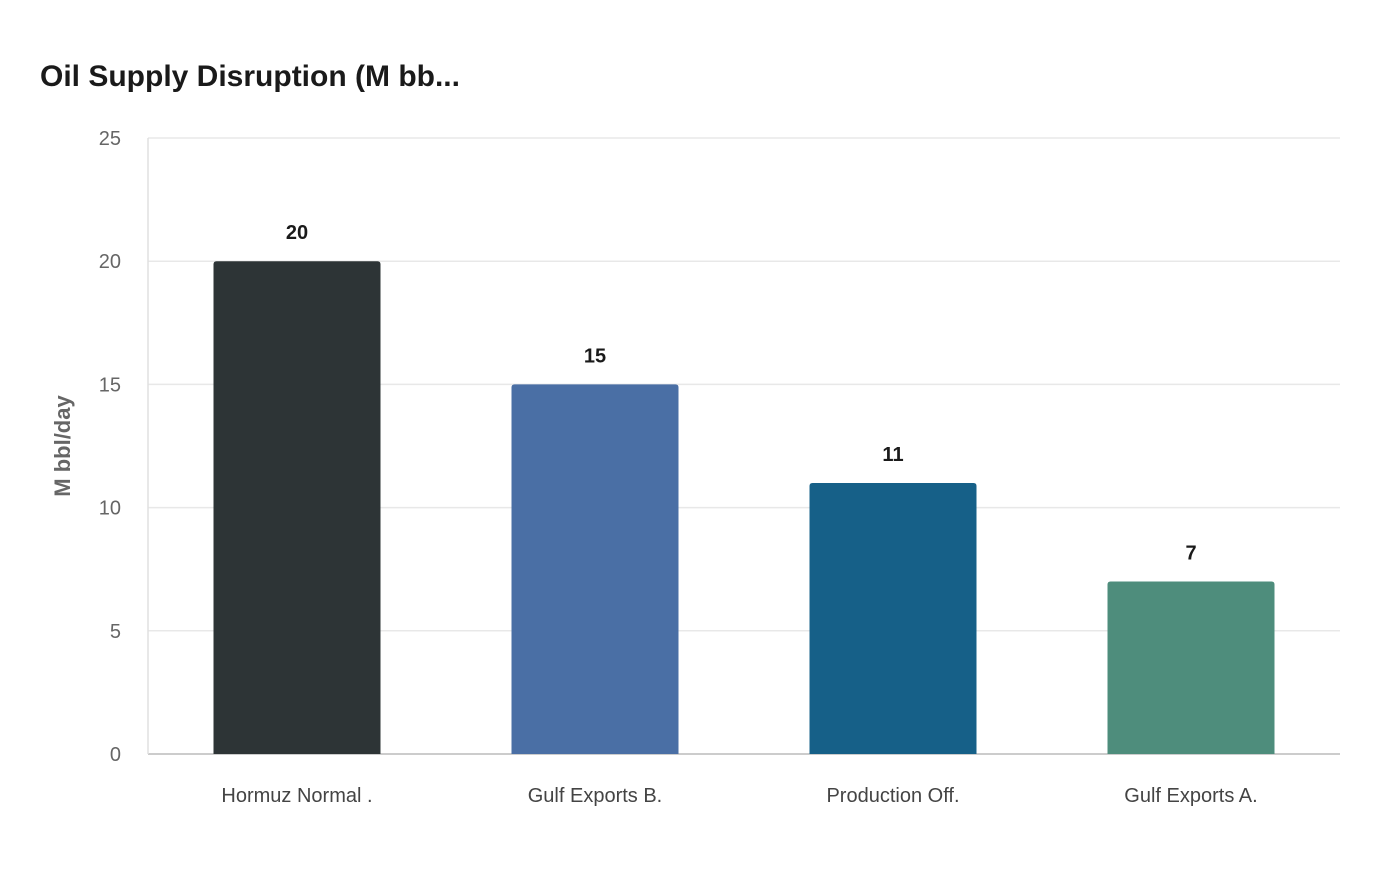 The height and width of the screenshot is (880, 1400). What do you see at coordinates (296, 796) in the screenshot?
I see `x-tick-label: Hormuz Normal .` at bounding box center [296, 796].